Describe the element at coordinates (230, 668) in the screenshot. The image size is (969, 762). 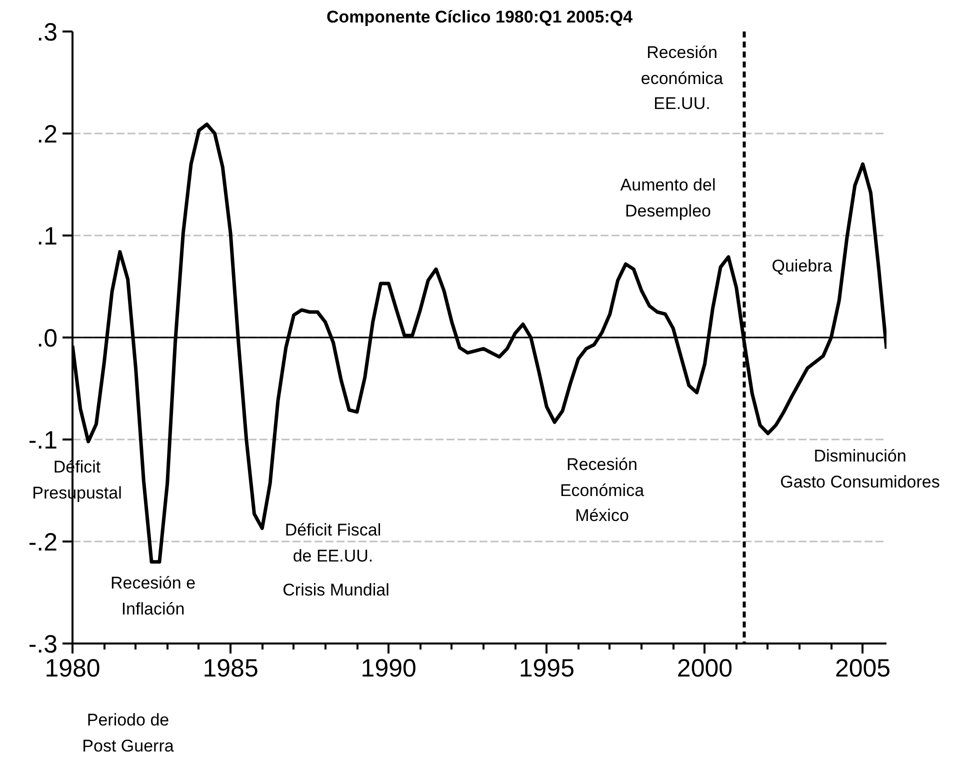
I see `x-tick-label: 1985` at that location.